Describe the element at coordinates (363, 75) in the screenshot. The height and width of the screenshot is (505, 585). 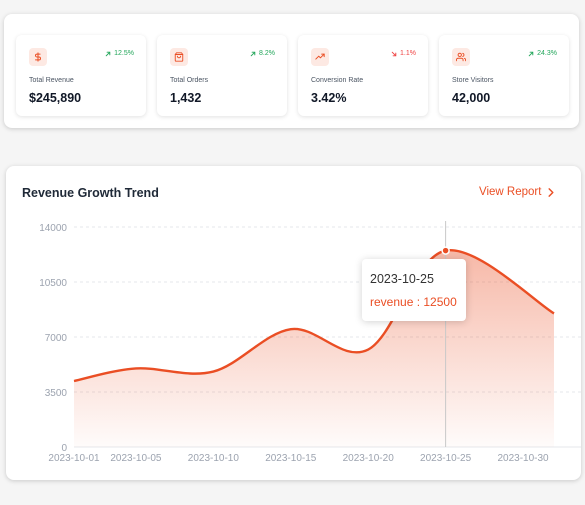
I see `kpi-card-conversion-rate: 1.1% Conversion Rate 3.42%` at that location.